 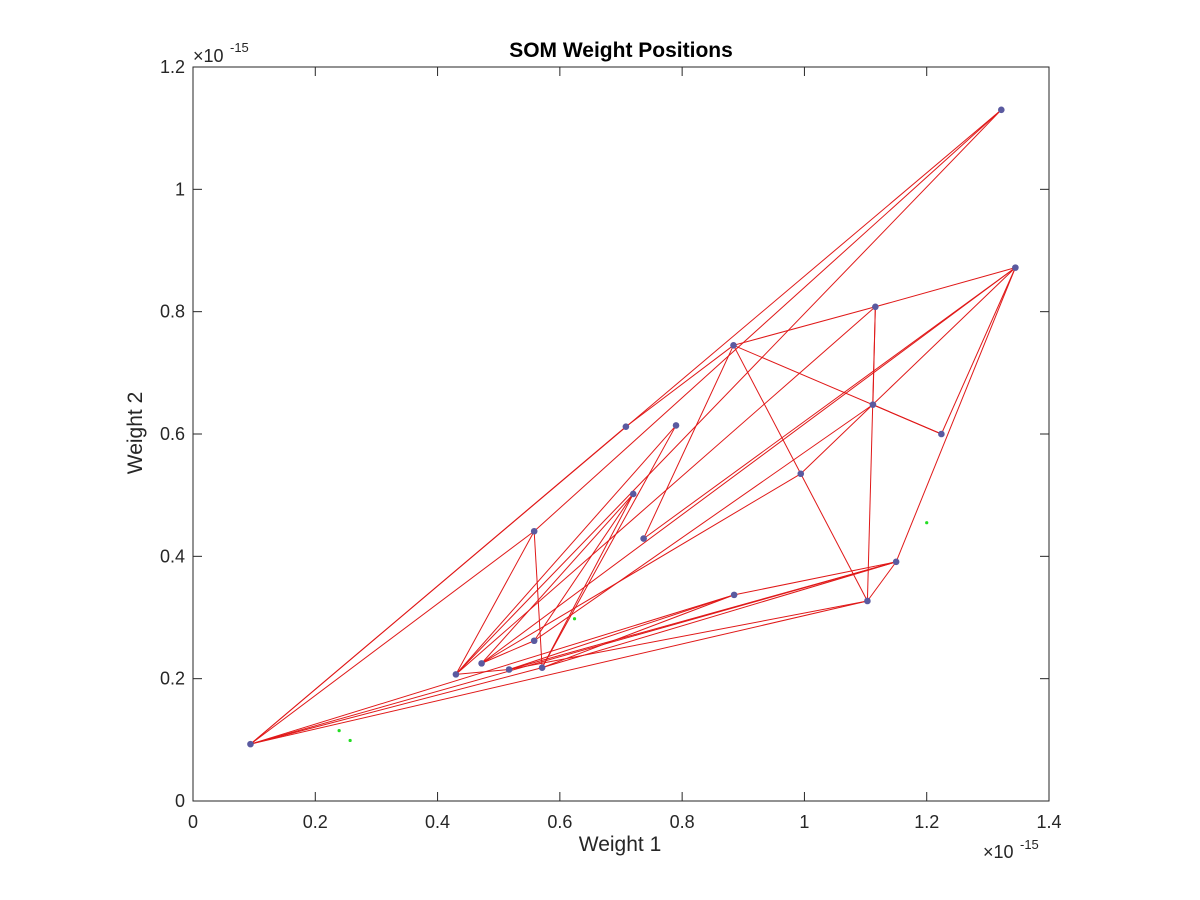 I want to click on x-tick-label: 0.4, so click(x=437, y=822).